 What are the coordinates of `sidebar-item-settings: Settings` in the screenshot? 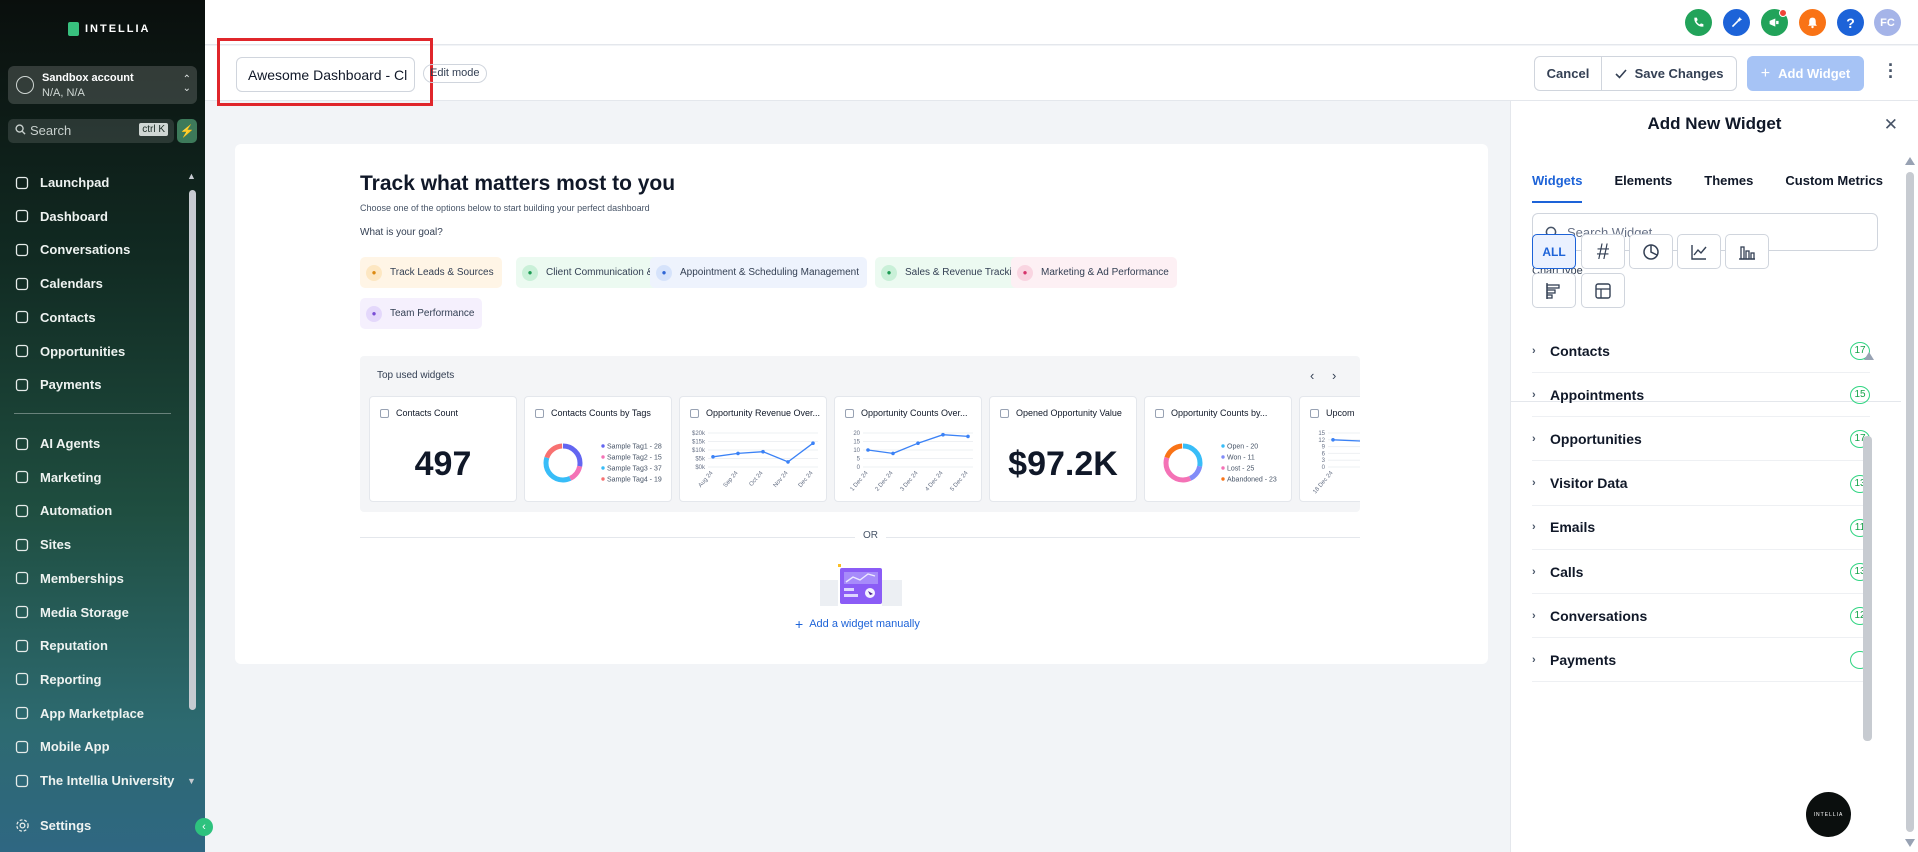 It's located at (92, 825).